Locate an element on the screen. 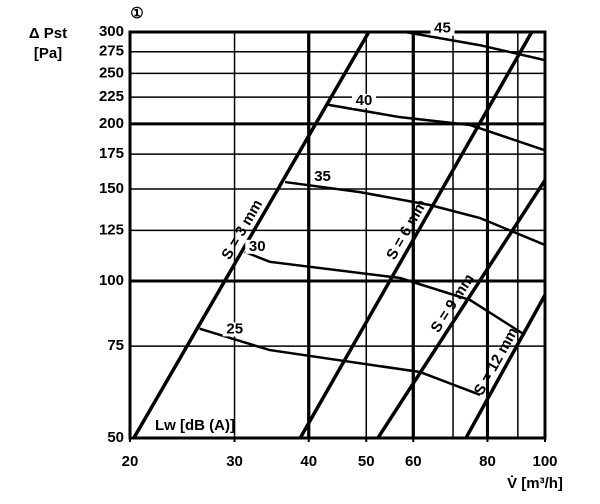  curve-label: 35 is located at coordinates (322, 176).